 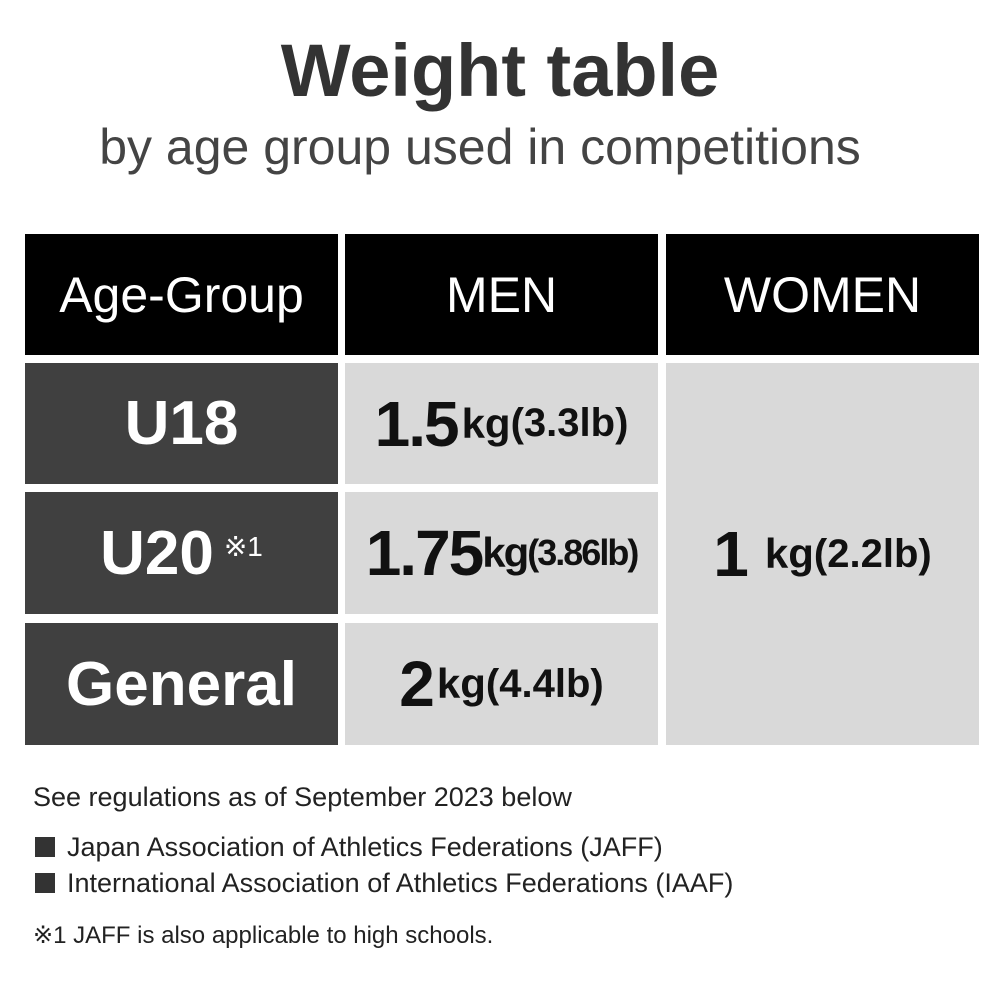 What do you see at coordinates (243, 546) in the screenshot?
I see `note-mark: ※1` at bounding box center [243, 546].